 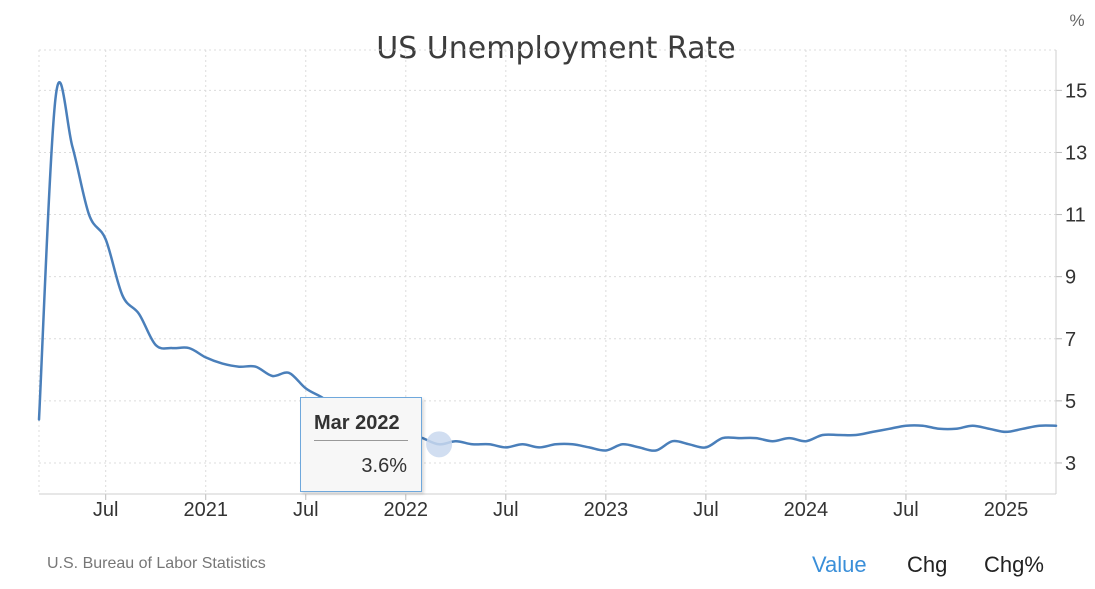 I want to click on x-tick-label-5: 2023, so click(x=606, y=510).